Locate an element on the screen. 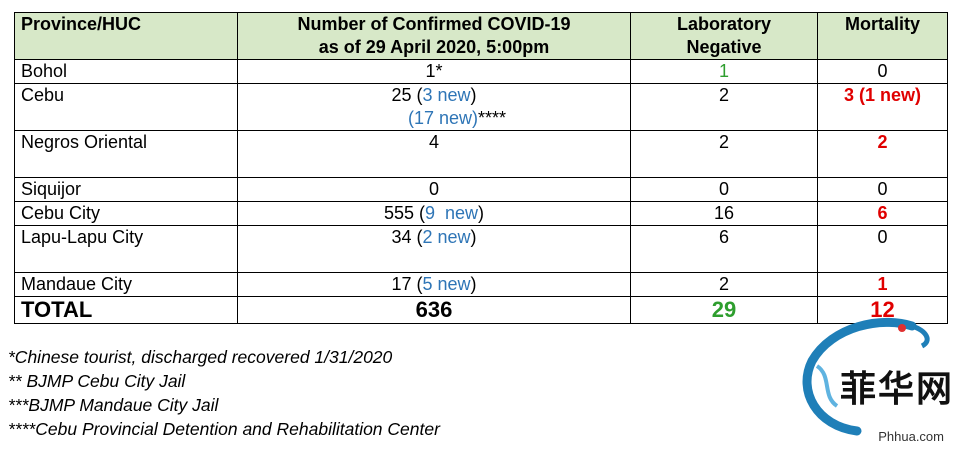  cell-mortality: 2 is located at coordinates (882, 154).